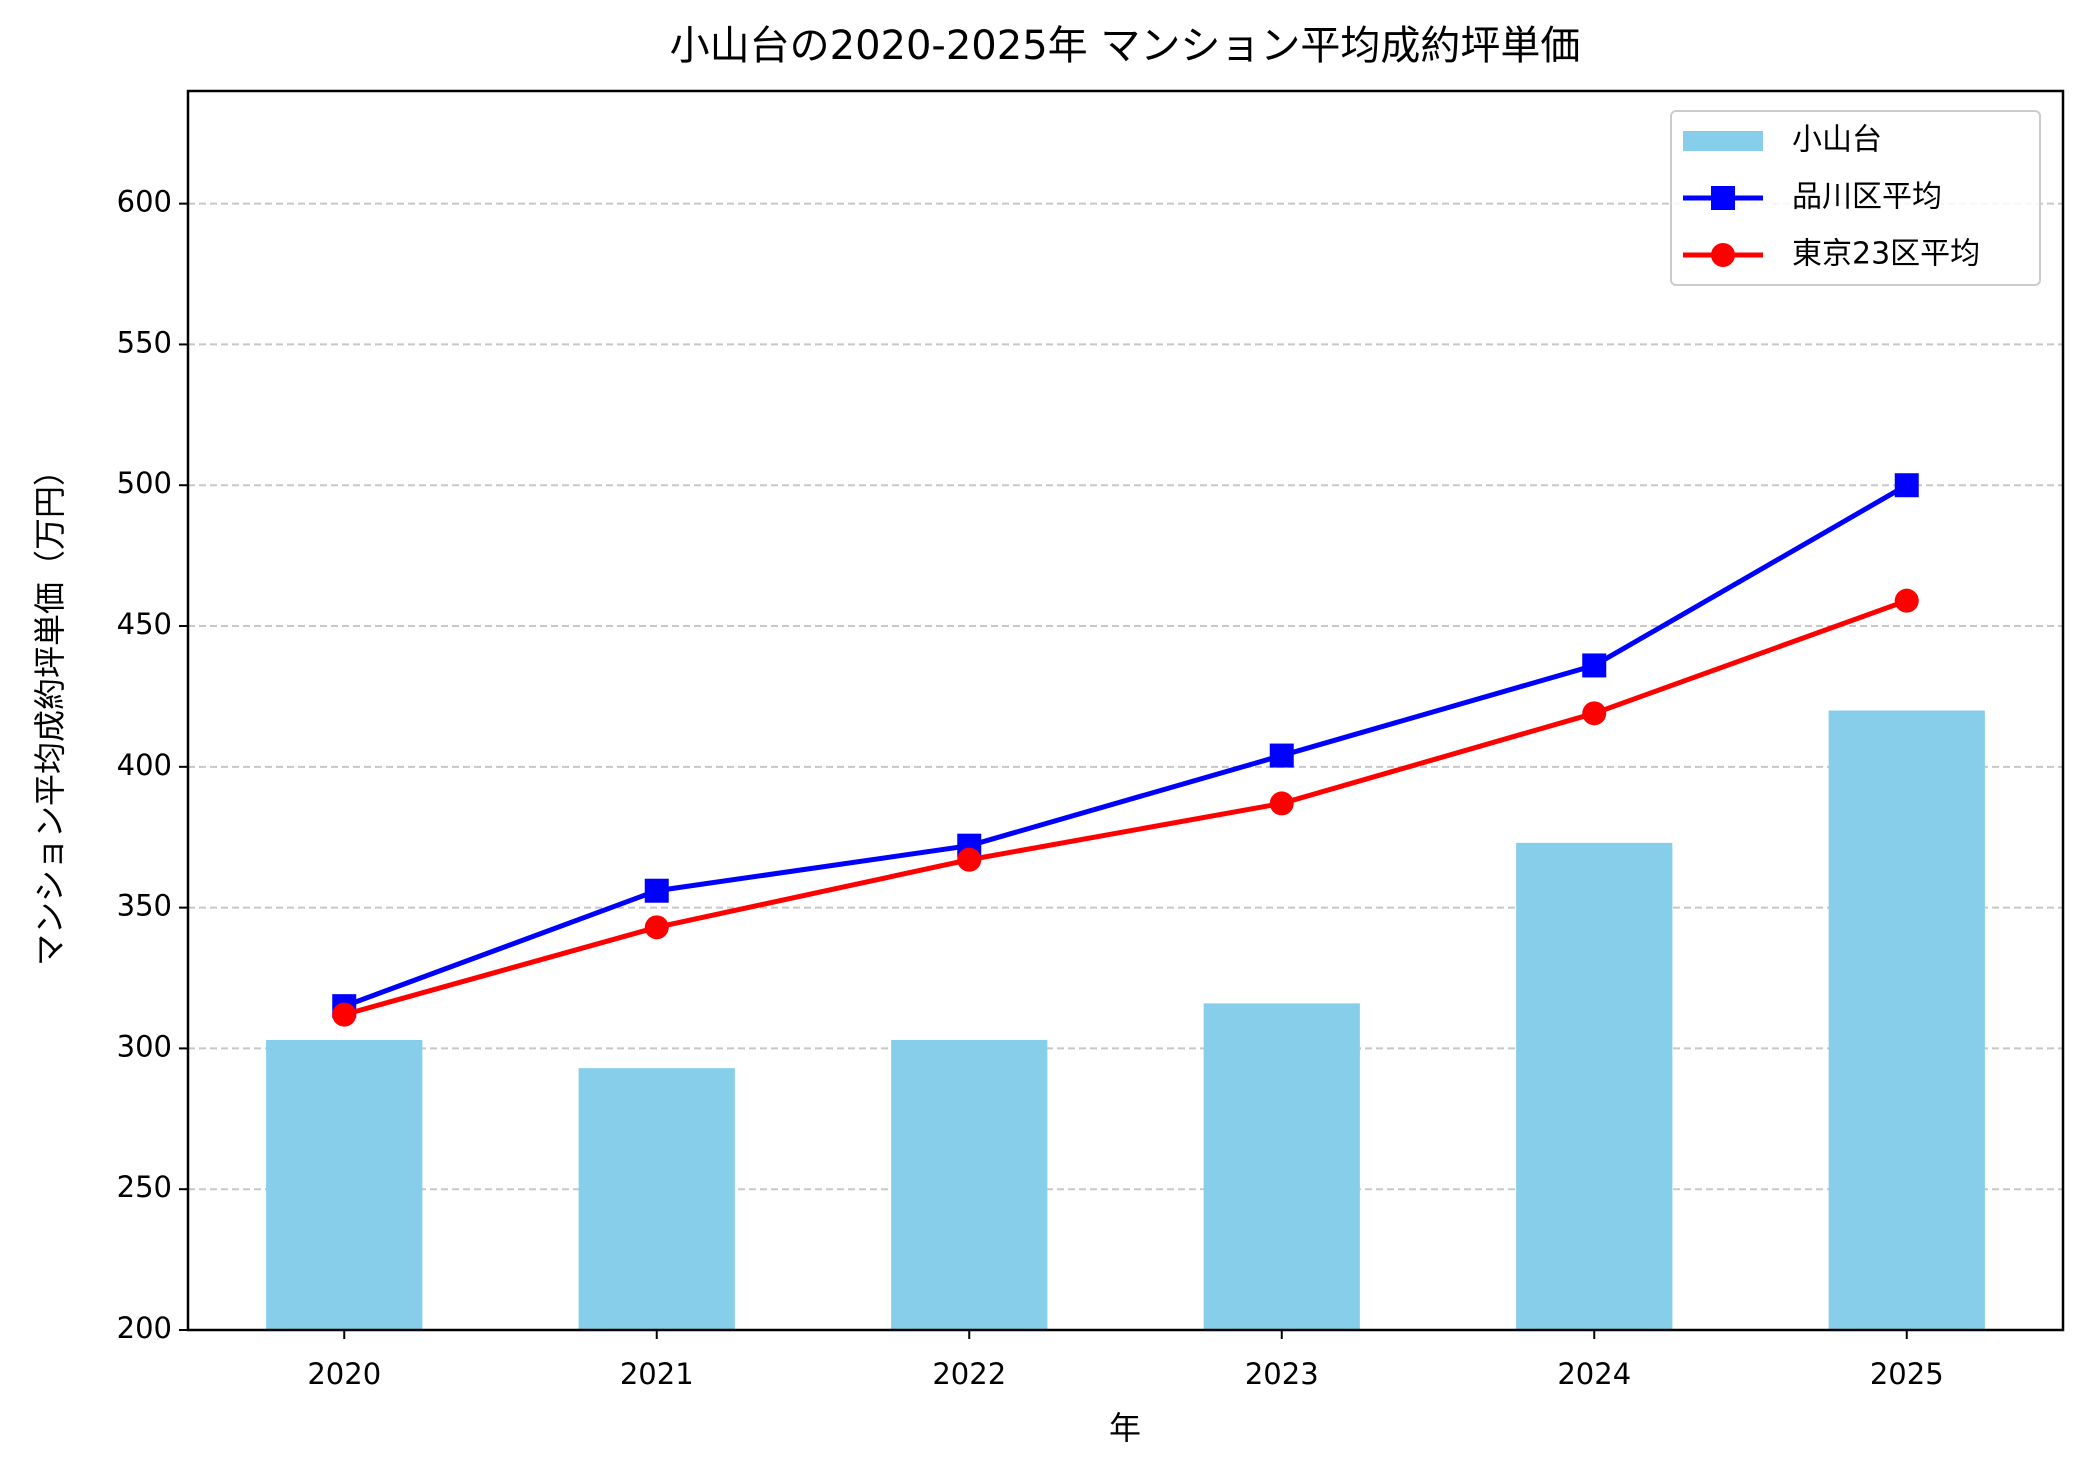 The image size is (2079, 1474). Describe the element at coordinates (1837, 140) in the screenshot. I see `legend-label: 小山台` at that location.